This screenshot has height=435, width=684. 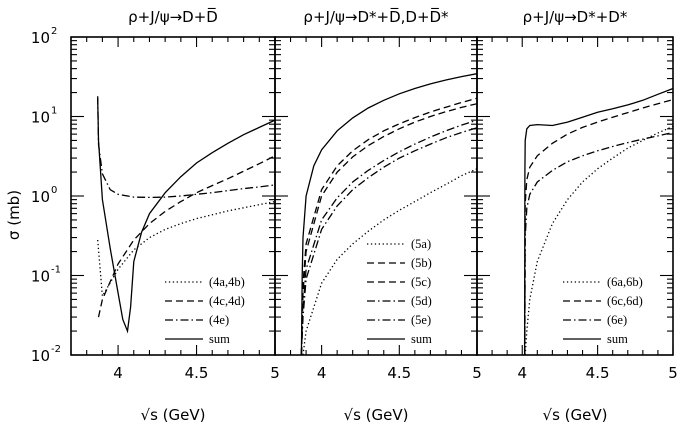 I want to click on legend-label: (6c,6d), so click(x=625, y=301).